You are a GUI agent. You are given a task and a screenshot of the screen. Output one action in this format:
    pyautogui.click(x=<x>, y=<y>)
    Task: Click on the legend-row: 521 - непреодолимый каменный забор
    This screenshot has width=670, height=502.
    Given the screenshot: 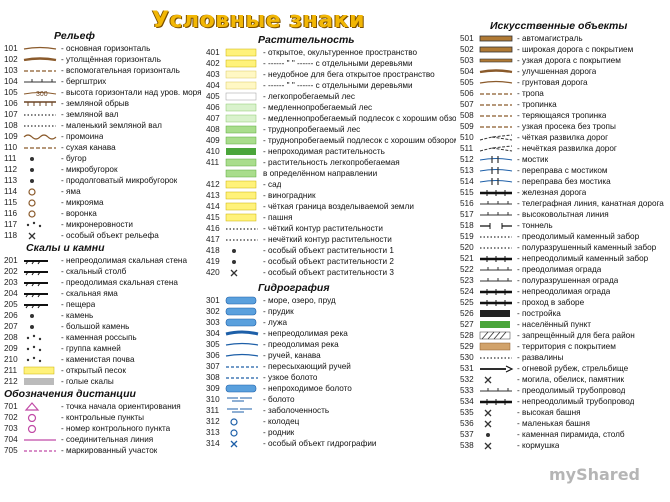 What is the action you would take?
    pyautogui.click(x=564, y=258)
    